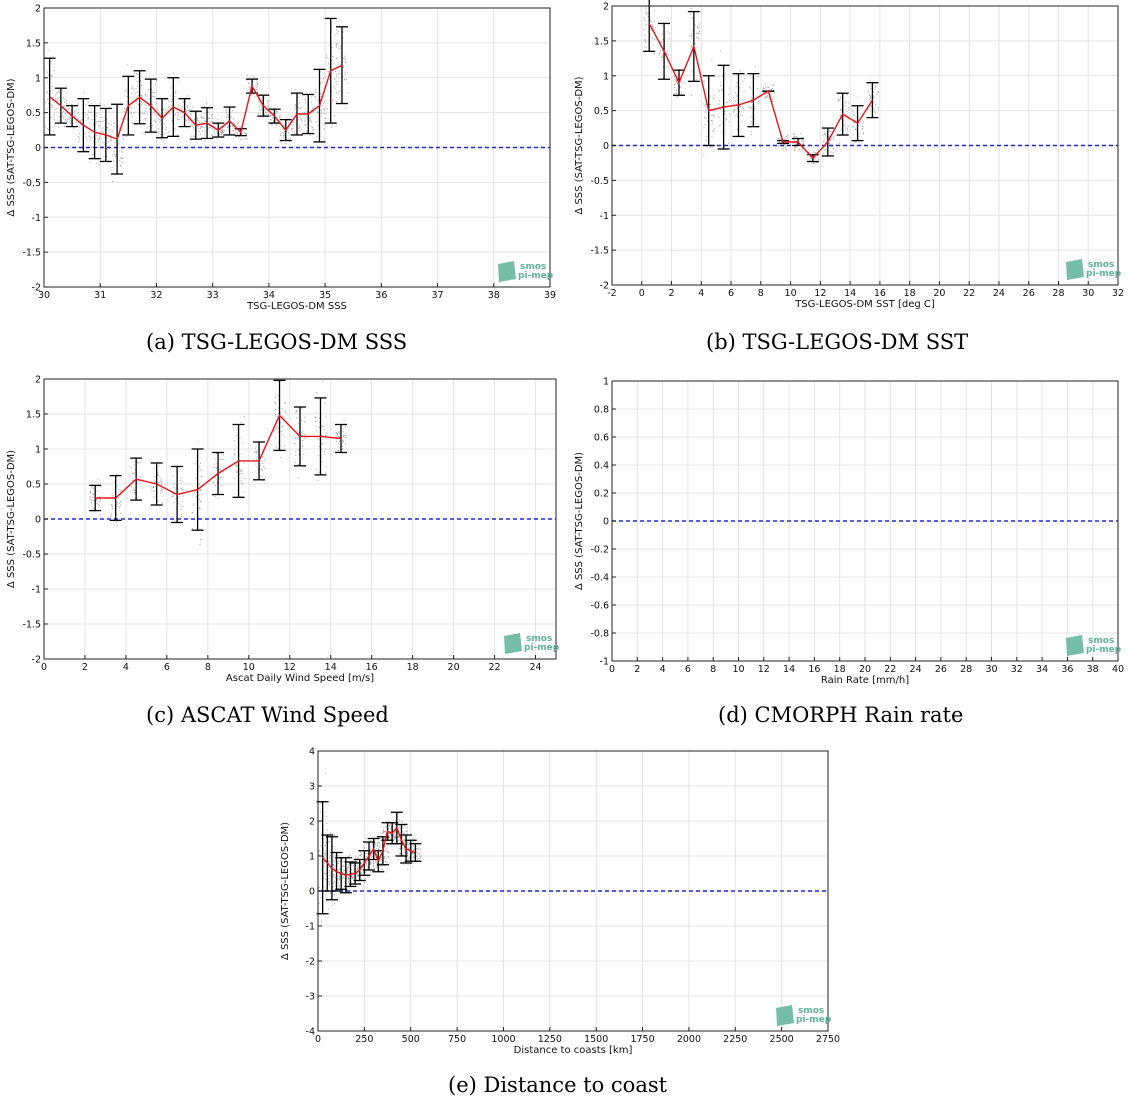  Describe the element at coordinates (642, 1039) in the screenshot. I see `x-tick-label: 1750` at that location.